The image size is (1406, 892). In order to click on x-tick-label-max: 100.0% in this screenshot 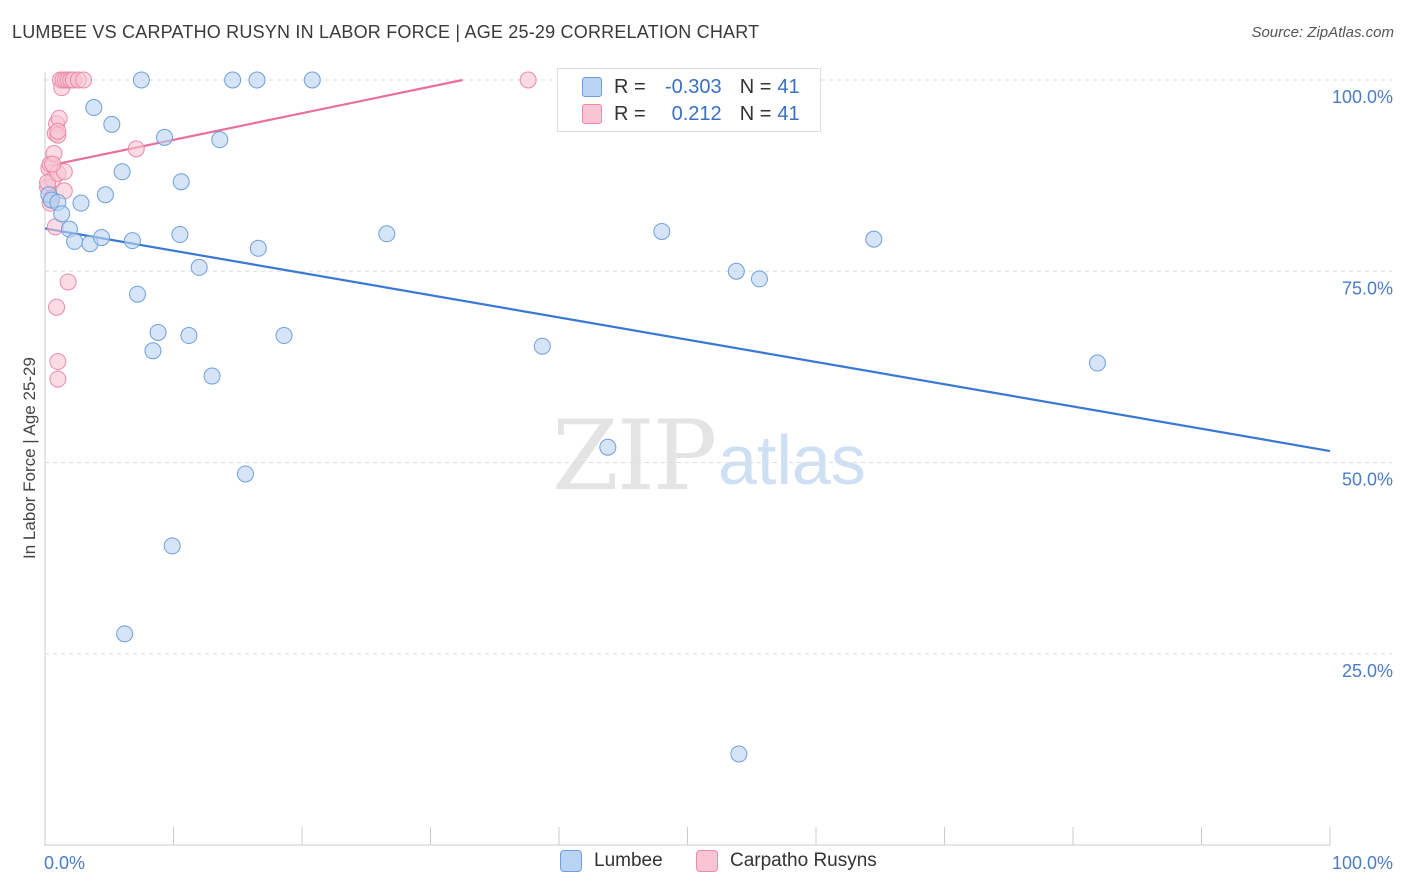, I will do `click(1362, 863)`.